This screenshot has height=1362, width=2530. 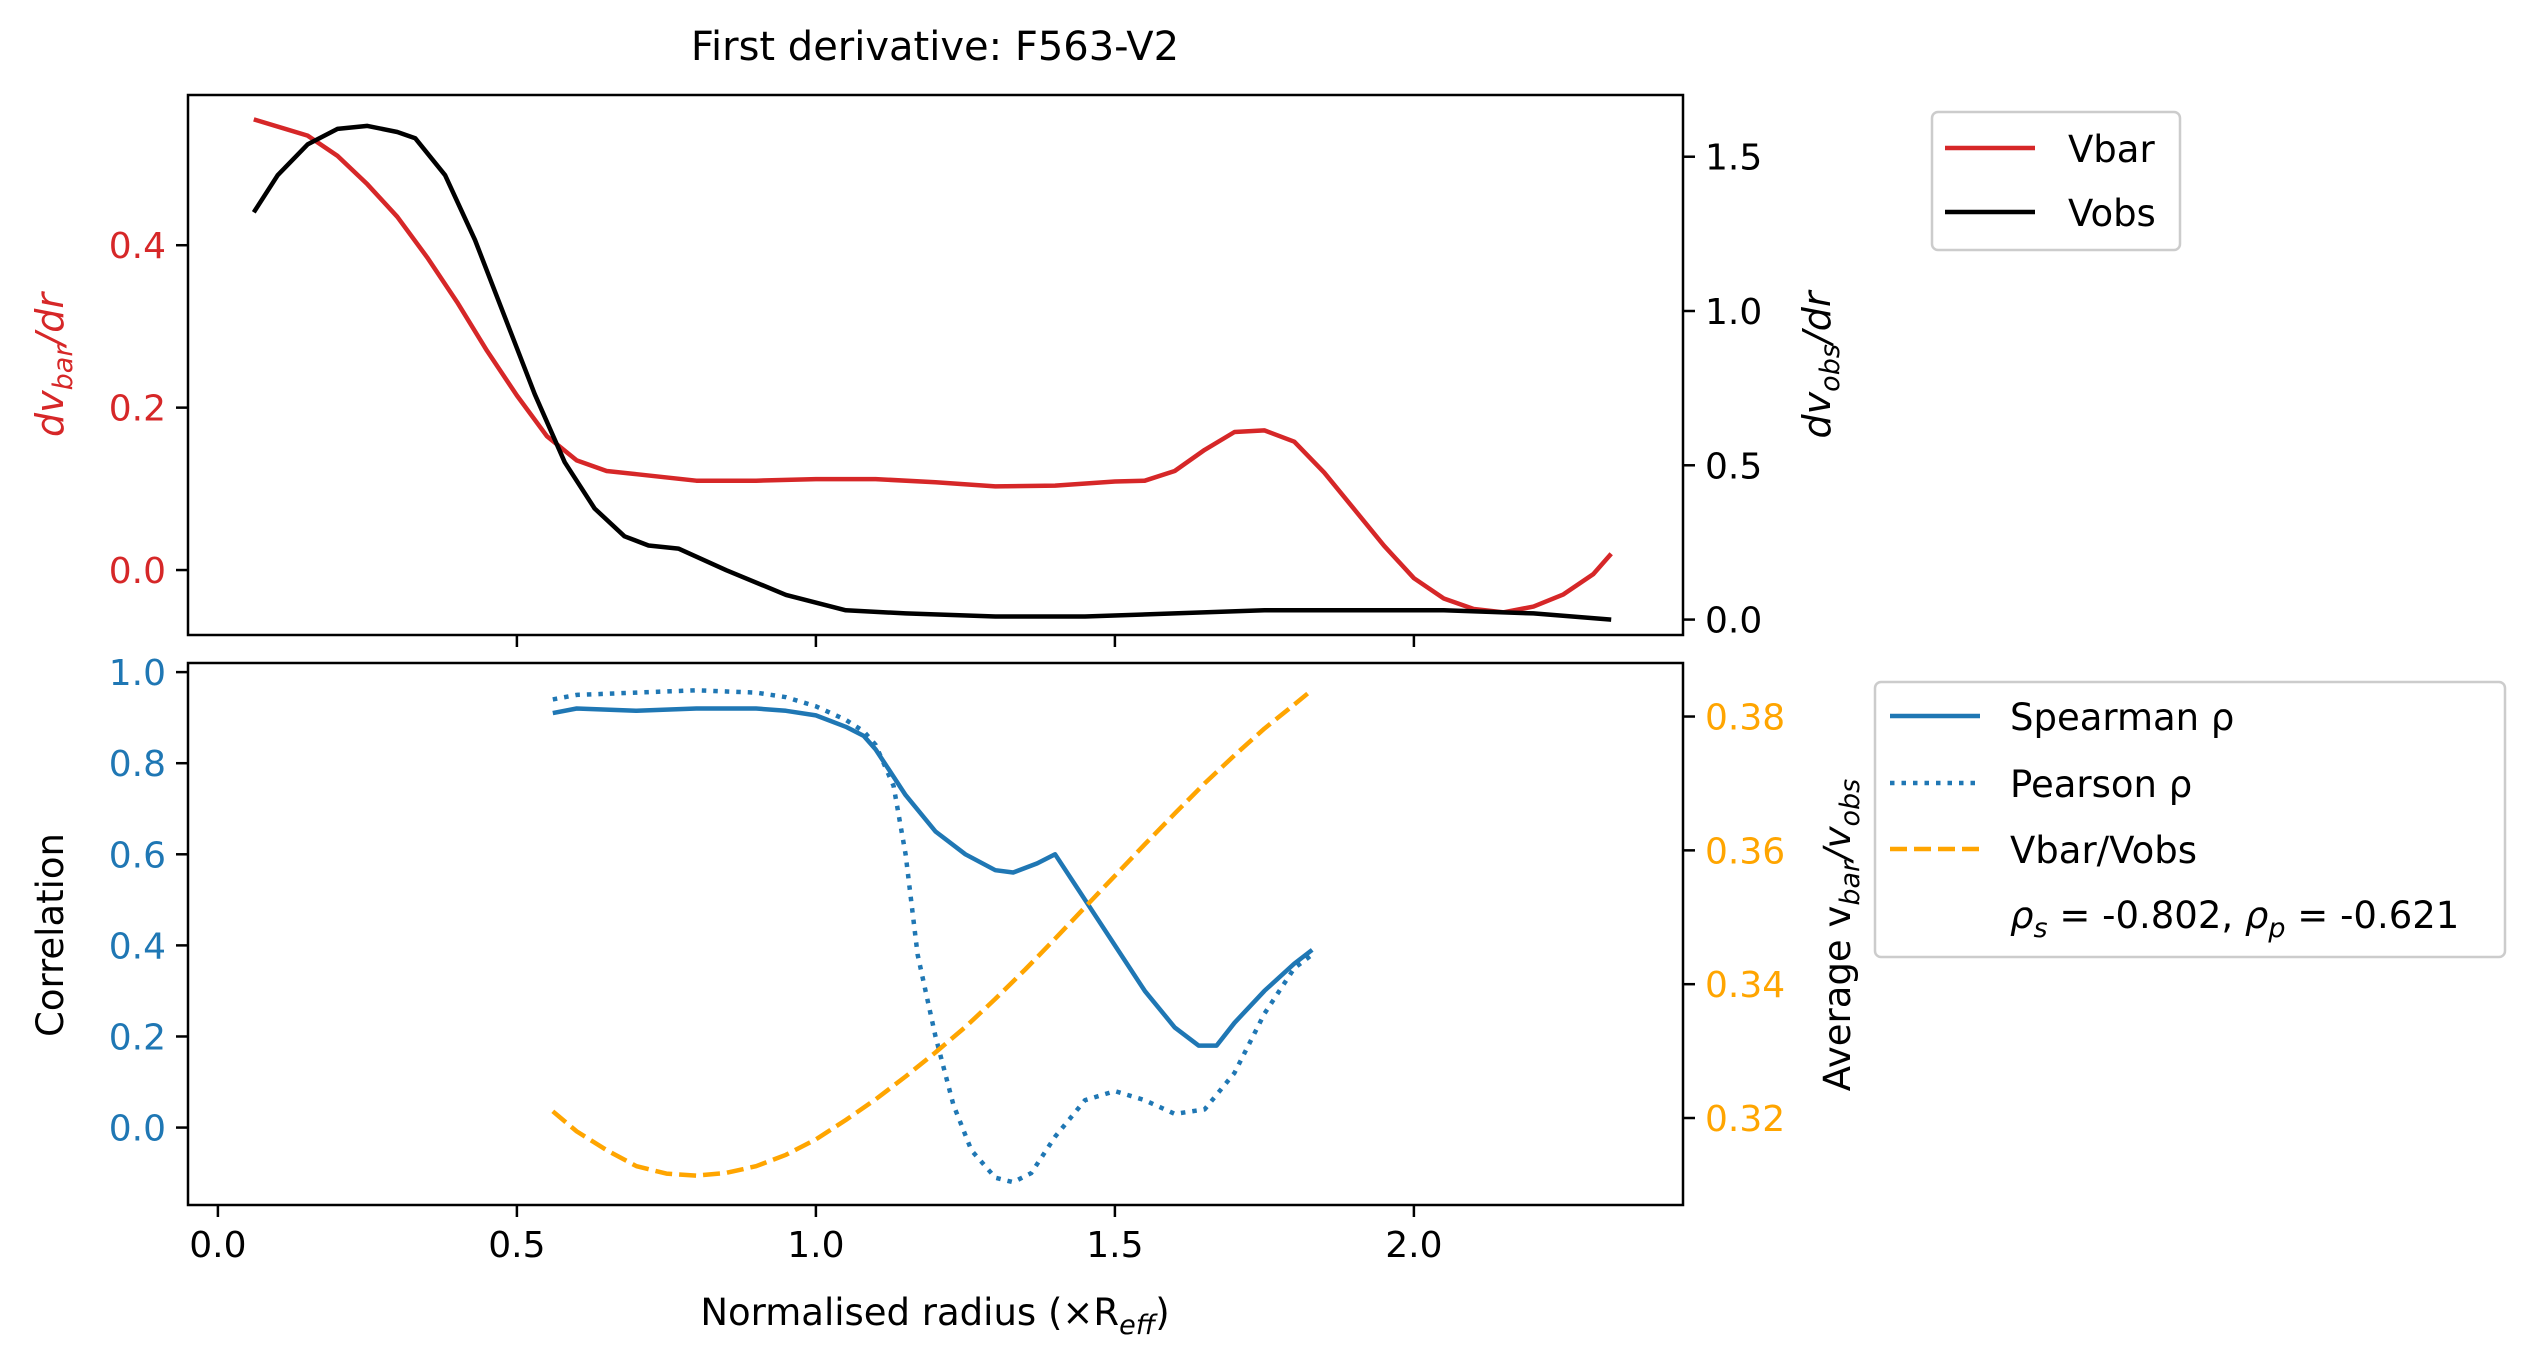 What do you see at coordinates (53, 364) in the screenshot?
I see `top-left-ylabel: dvbar/dr` at bounding box center [53, 364].